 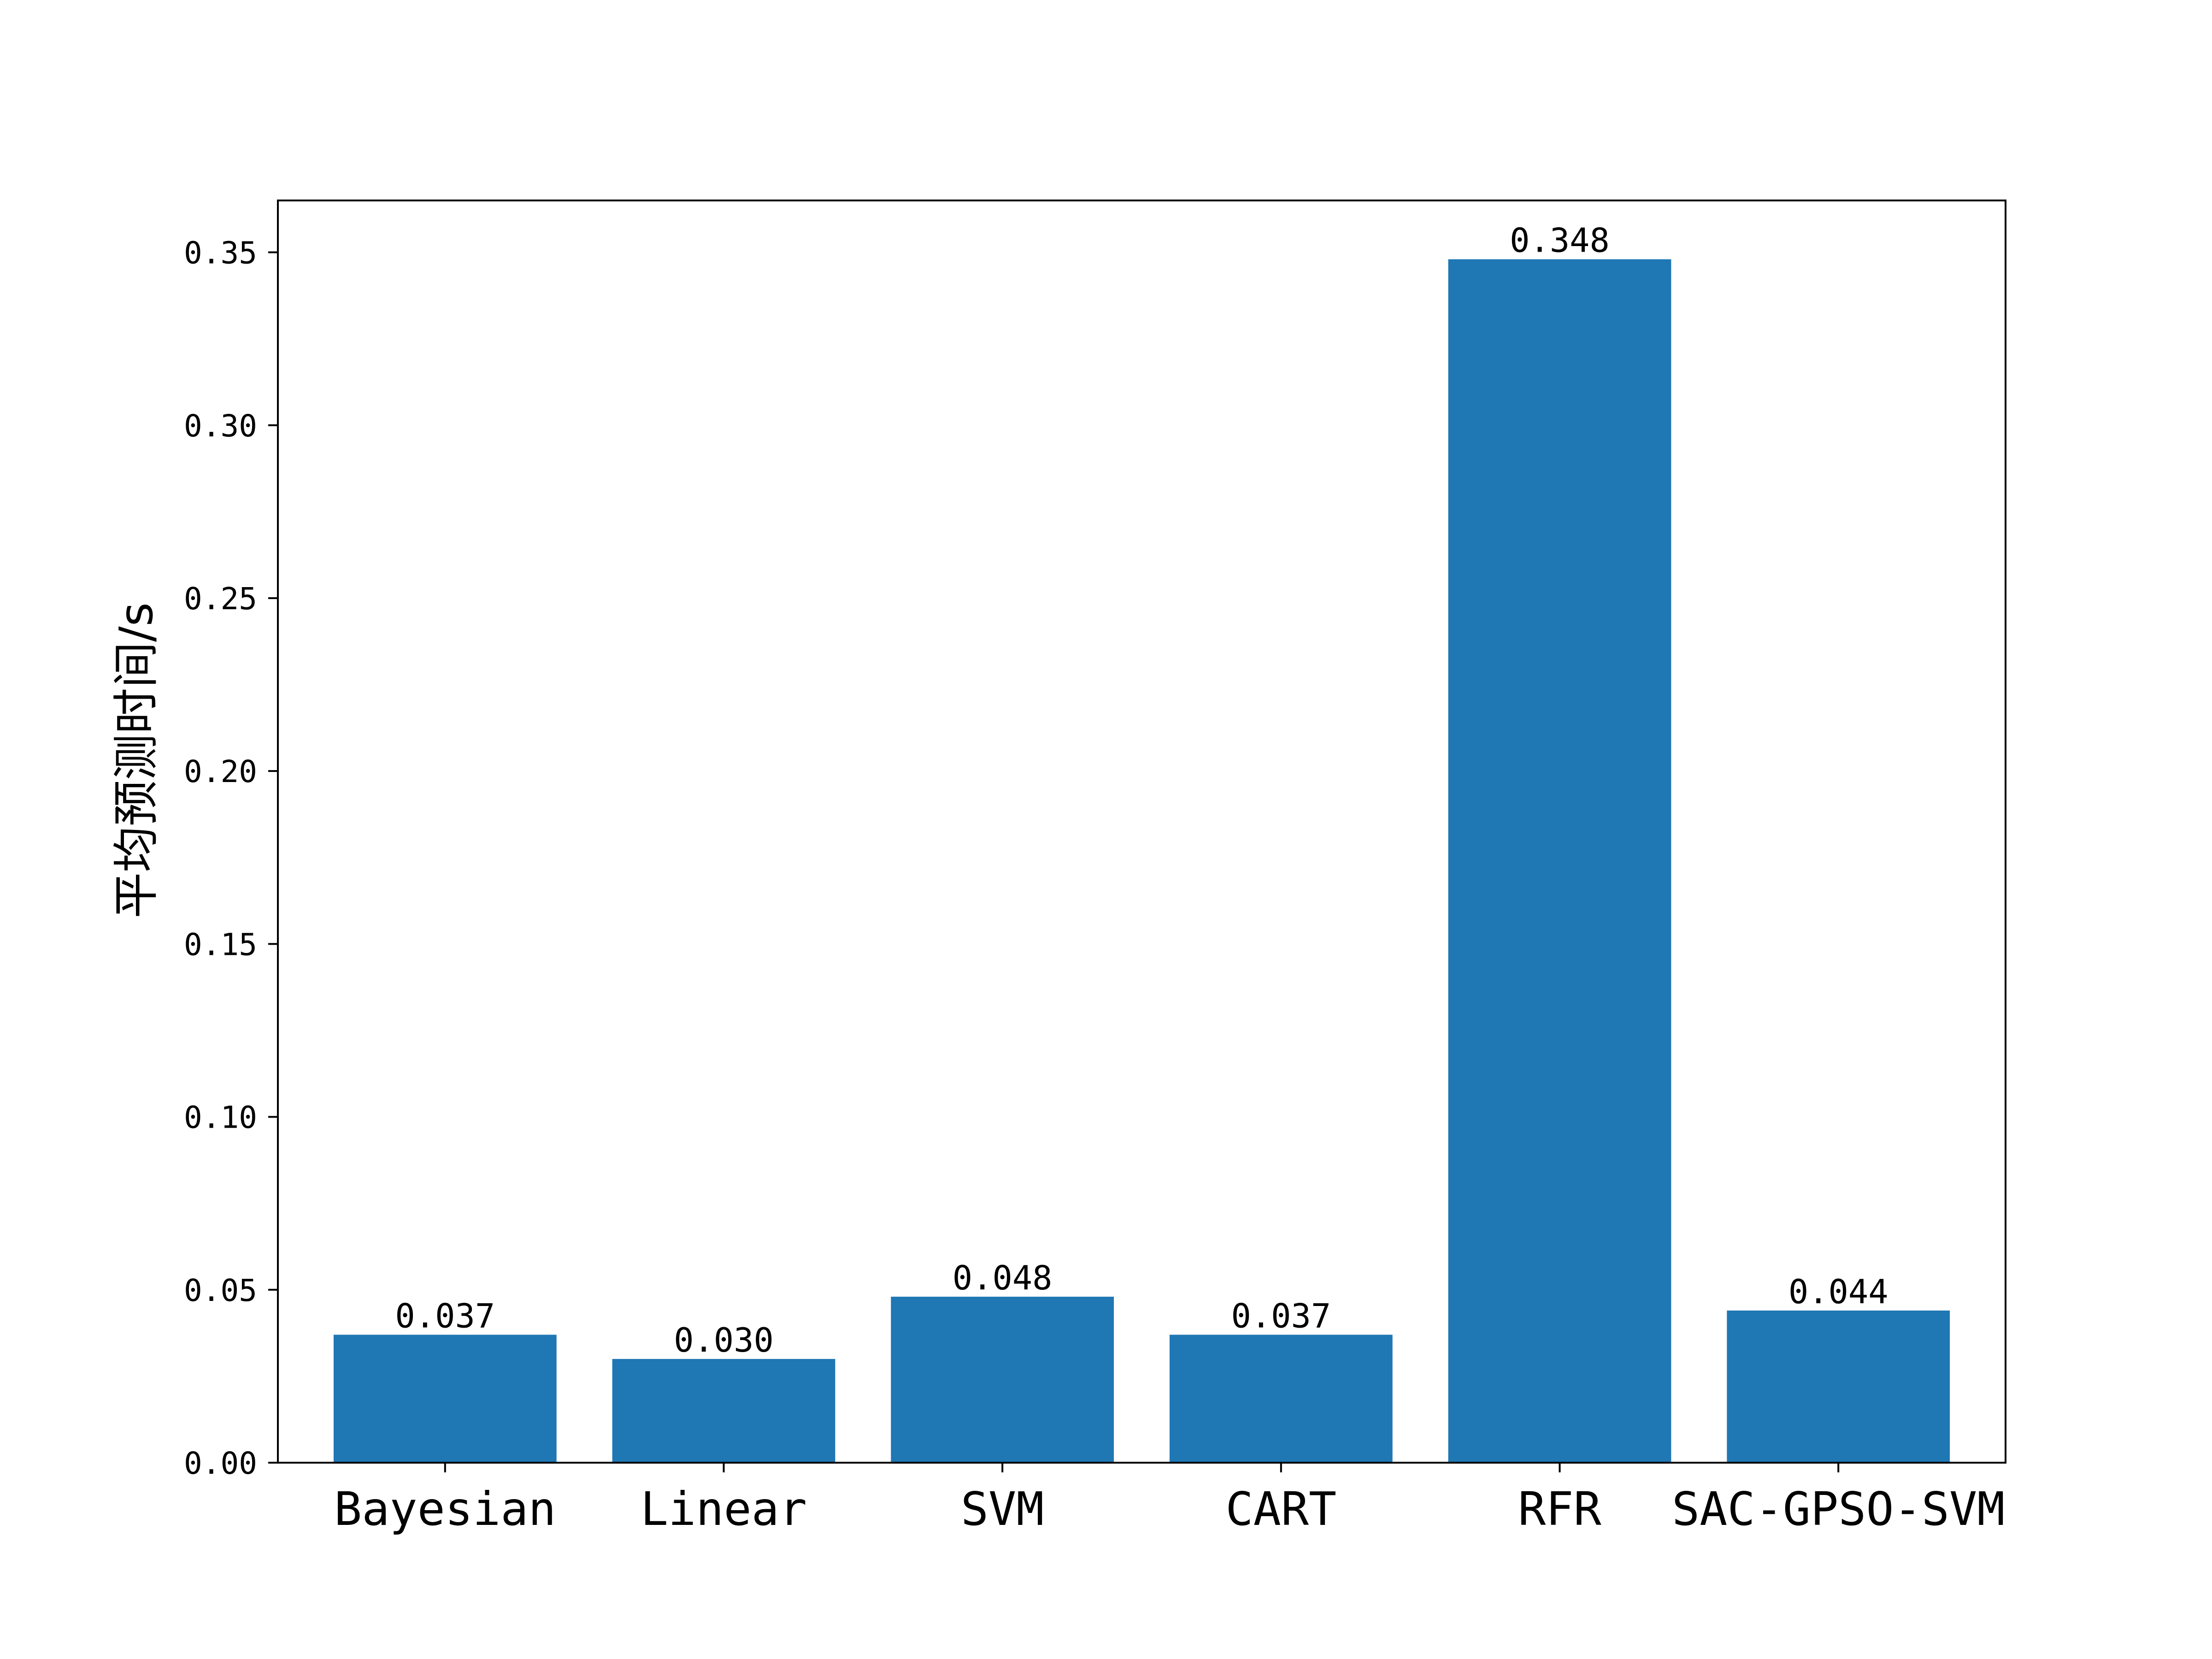 What do you see at coordinates (445, 1509) in the screenshot?
I see `x-tick-label-bayesian: Bayesian` at bounding box center [445, 1509].